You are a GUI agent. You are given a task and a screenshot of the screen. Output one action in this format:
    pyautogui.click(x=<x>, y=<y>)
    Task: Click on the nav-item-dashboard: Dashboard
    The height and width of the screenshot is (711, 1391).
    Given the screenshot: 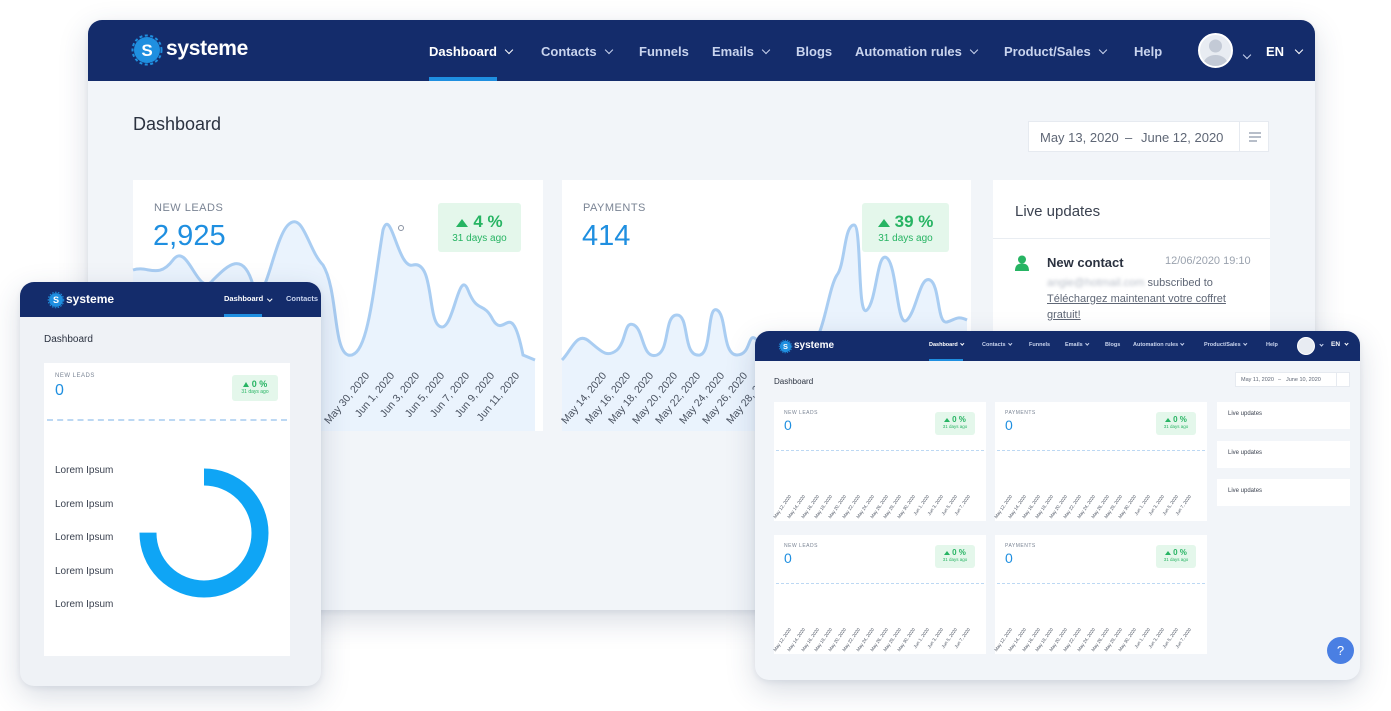 What is the action you would take?
    pyautogui.click(x=471, y=51)
    